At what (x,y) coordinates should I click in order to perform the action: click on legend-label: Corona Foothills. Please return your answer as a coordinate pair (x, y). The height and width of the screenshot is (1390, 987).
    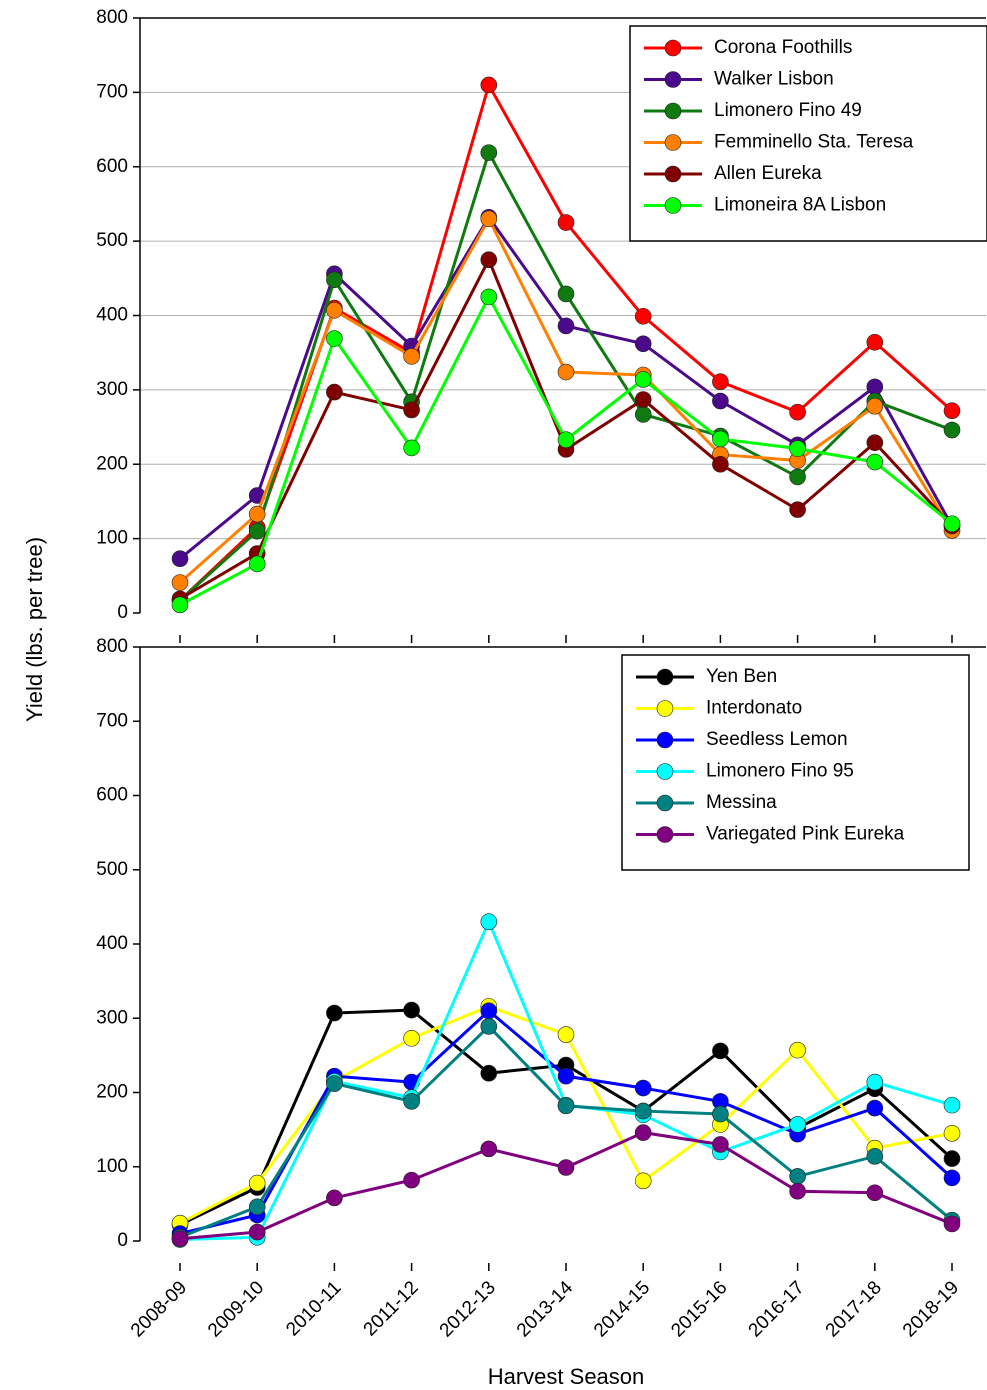
    Looking at the image, I should click on (783, 47).